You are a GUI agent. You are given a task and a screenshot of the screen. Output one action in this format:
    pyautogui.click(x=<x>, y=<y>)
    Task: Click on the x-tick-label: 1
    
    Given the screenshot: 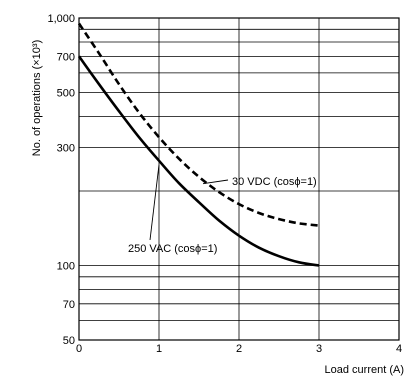 What is the action you would take?
    pyautogui.click(x=159, y=349)
    